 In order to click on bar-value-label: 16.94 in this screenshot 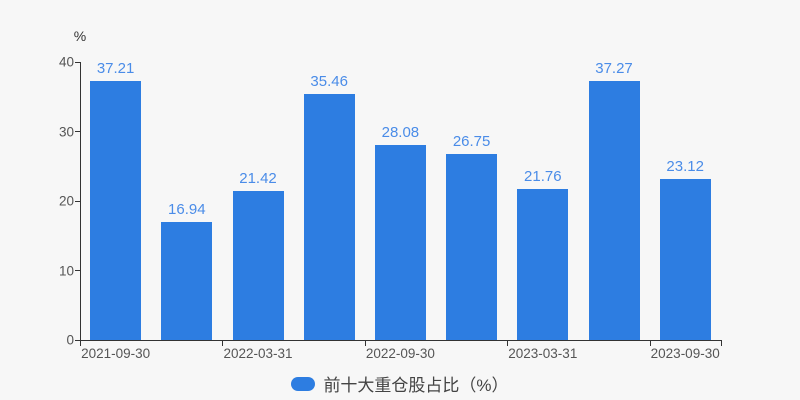, I will do `click(187, 210)`.